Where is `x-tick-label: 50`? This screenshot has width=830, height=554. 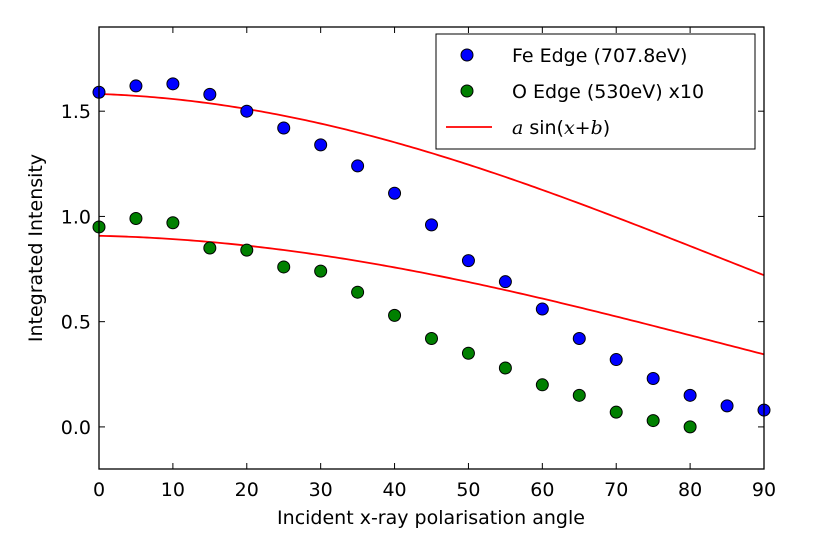
x-tick-label: 50 is located at coordinates (468, 490).